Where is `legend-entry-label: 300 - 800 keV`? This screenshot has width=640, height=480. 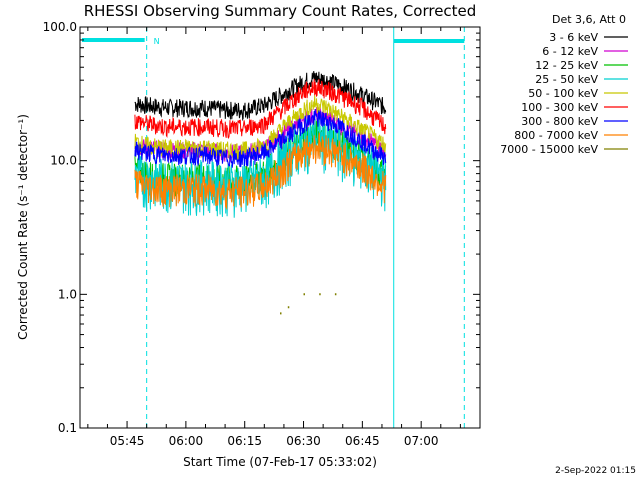
legend-entry-label: 300 - 800 keV is located at coordinates (559, 121).